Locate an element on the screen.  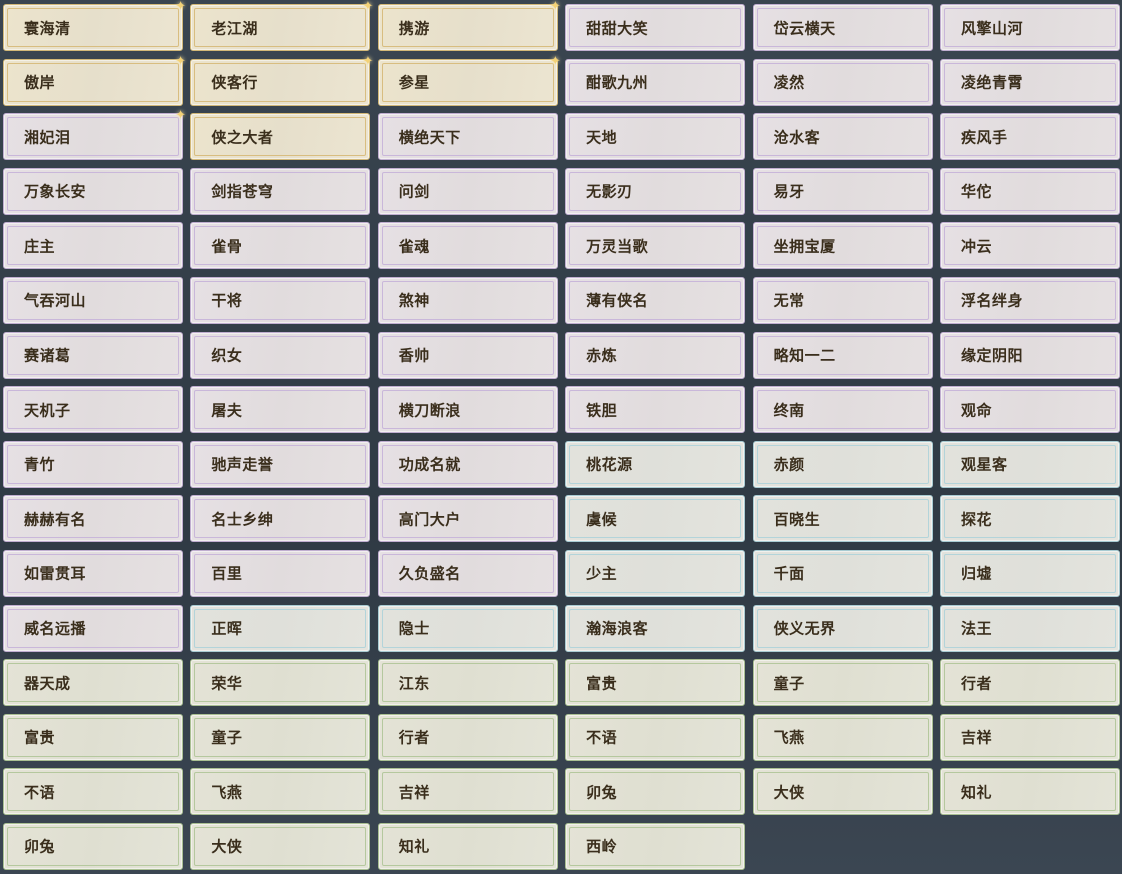
title-card-purple: 浮名绊身 is located at coordinates (1029, 300).